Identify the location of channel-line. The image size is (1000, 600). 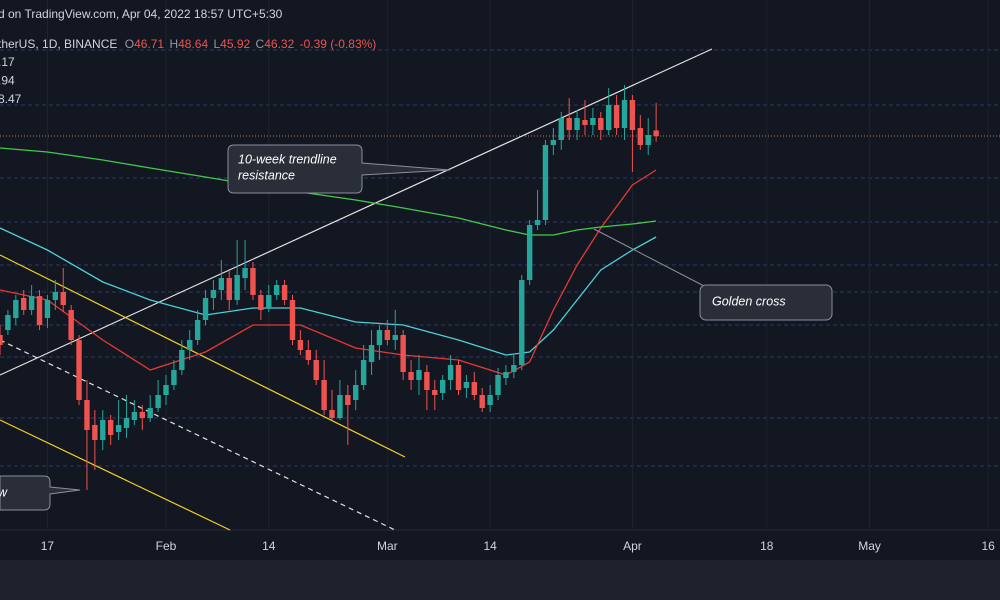
(203, 356).